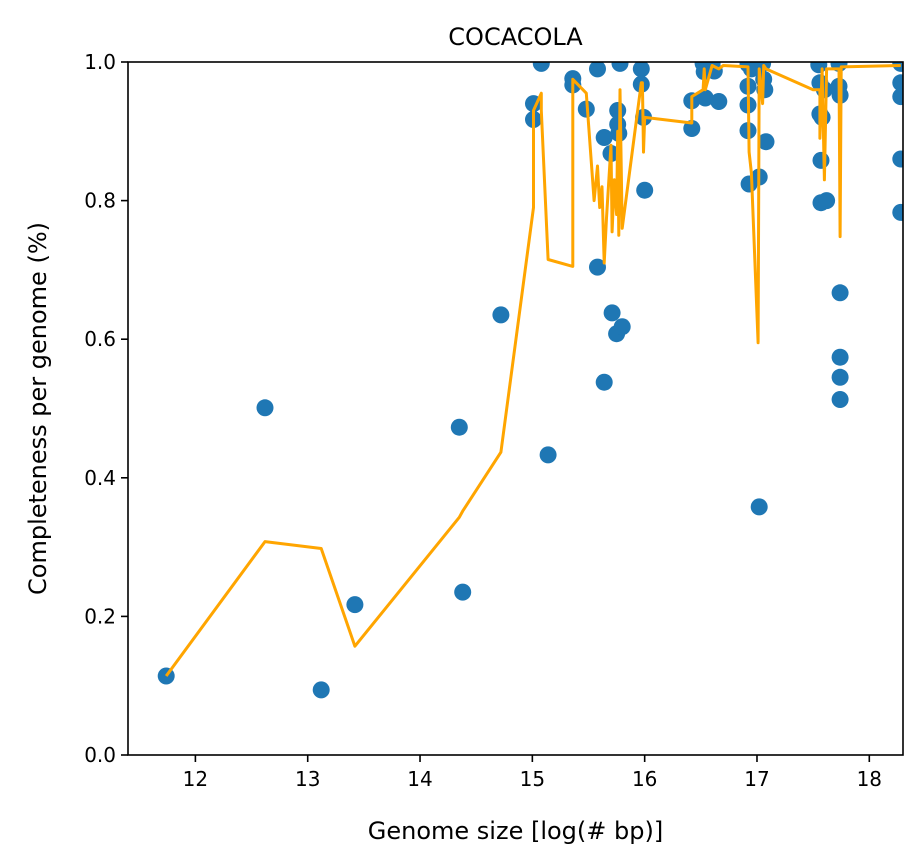  Describe the element at coordinates (532, 779) in the screenshot. I see `x-tick-label: 15` at that location.